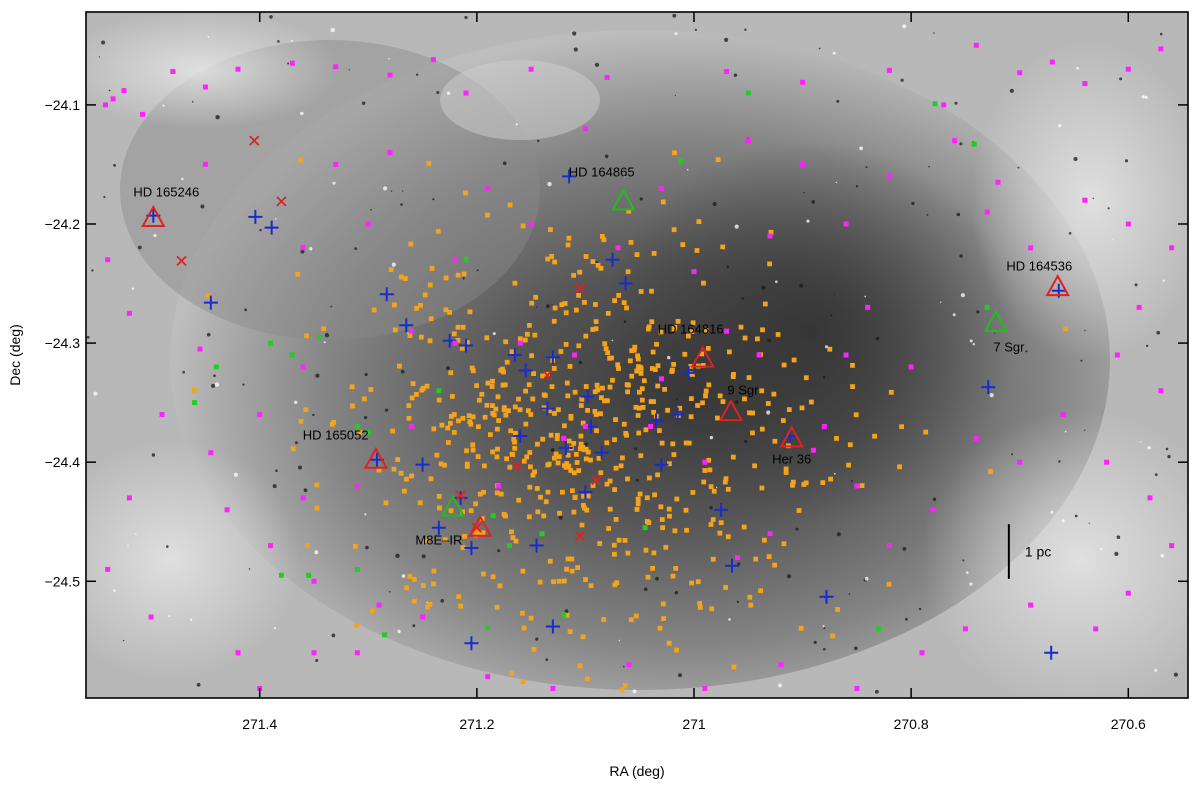 This screenshot has width=1200, height=787. I want to click on triangle-point, so click(376, 457).